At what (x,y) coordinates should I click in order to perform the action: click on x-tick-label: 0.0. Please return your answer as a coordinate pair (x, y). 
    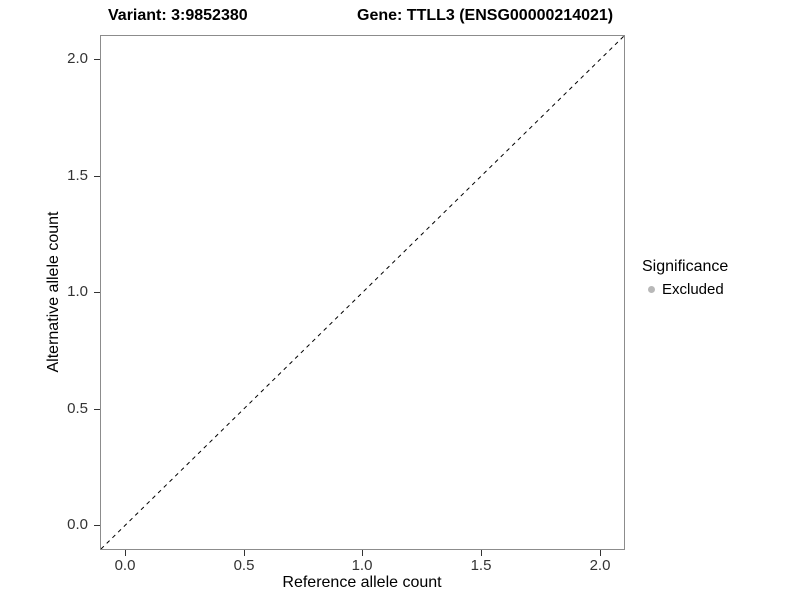
    Looking at the image, I should click on (125, 565).